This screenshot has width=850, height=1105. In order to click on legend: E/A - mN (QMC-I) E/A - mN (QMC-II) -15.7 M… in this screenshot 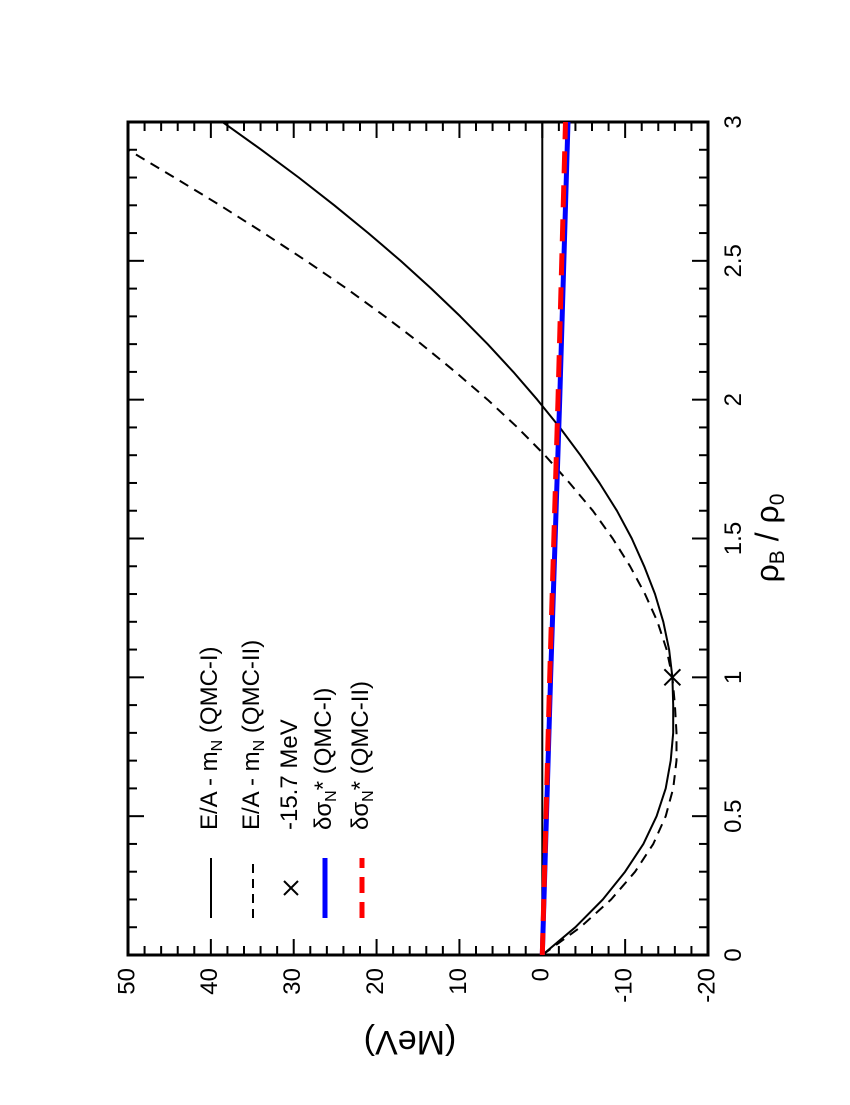, I will do `click(286, 779)`.